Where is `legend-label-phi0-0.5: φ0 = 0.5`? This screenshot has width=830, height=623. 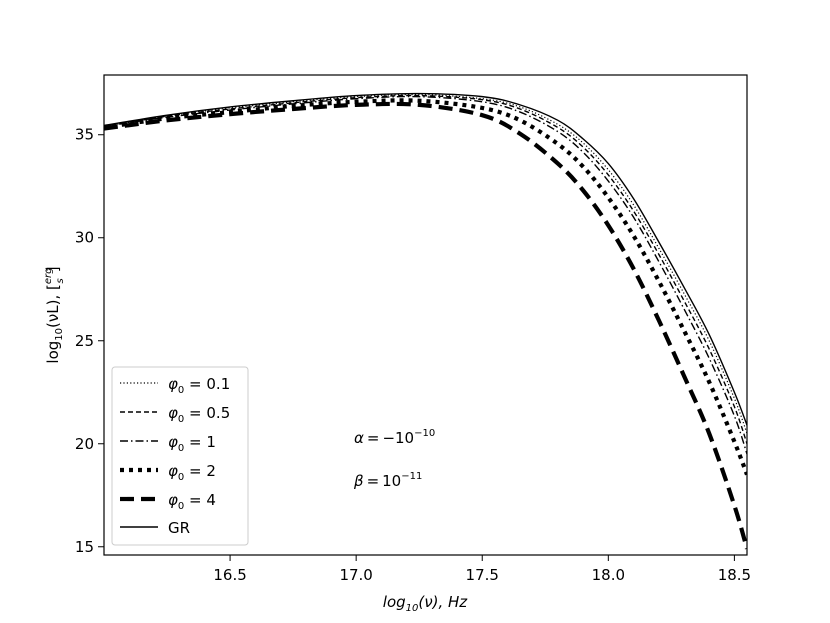
legend-label-phi0-0.5: φ0 = 0.5 is located at coordinates (199, 414).